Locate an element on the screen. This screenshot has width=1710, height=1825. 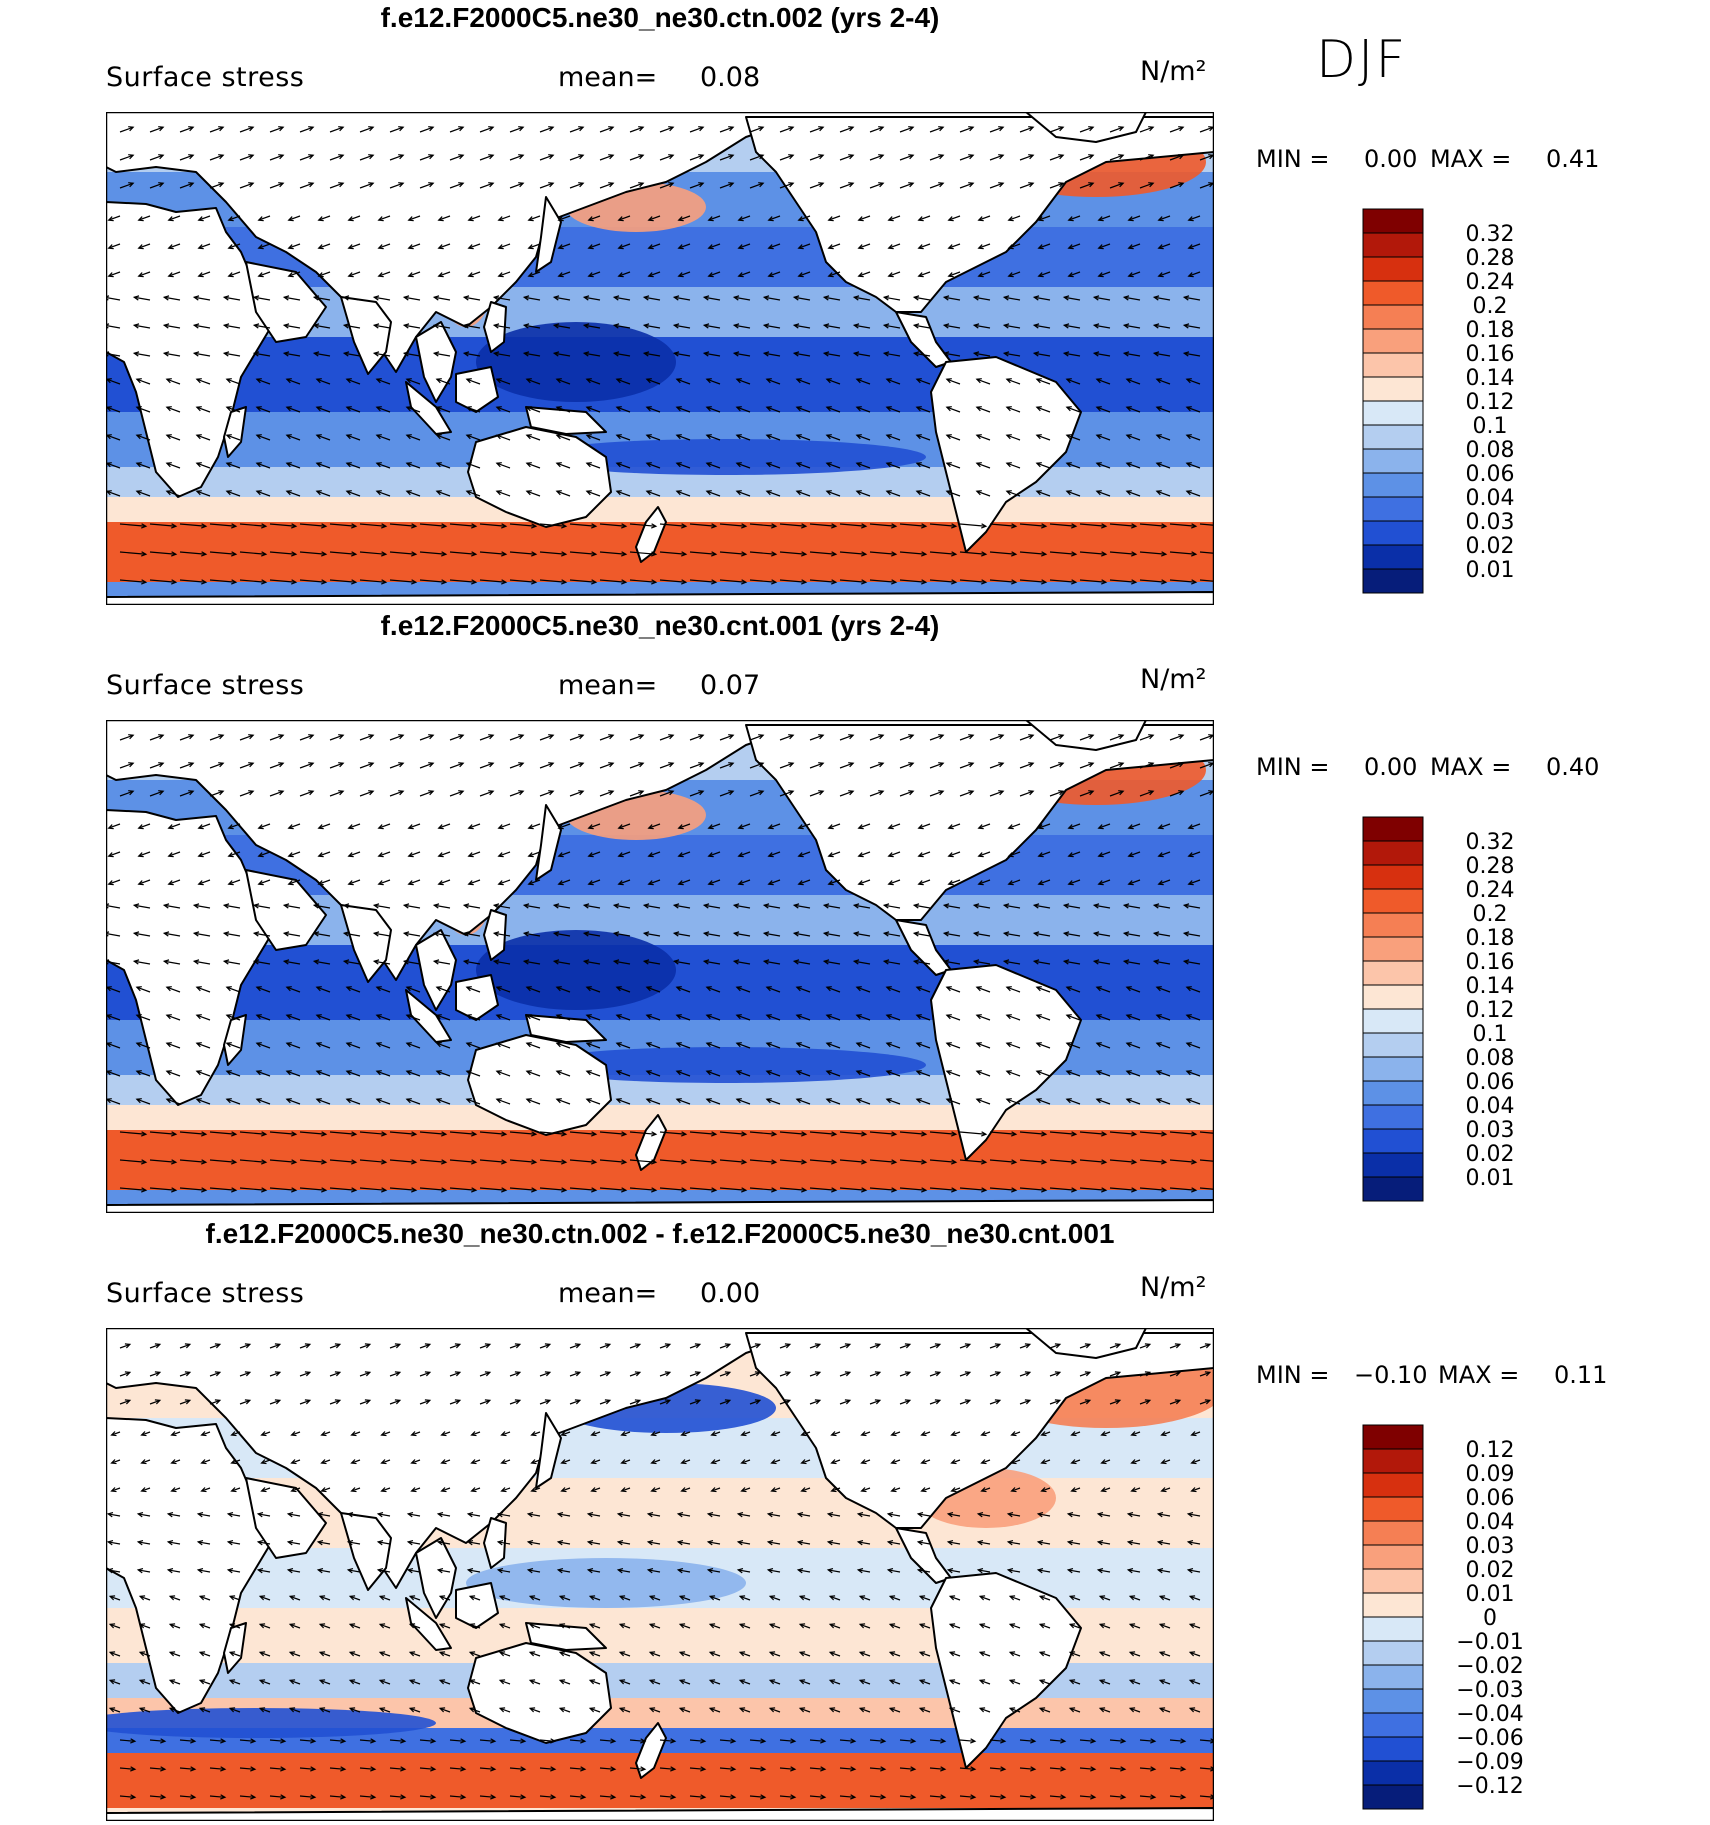
max-value: 0.11 is located at coordinates (1581, 1375).